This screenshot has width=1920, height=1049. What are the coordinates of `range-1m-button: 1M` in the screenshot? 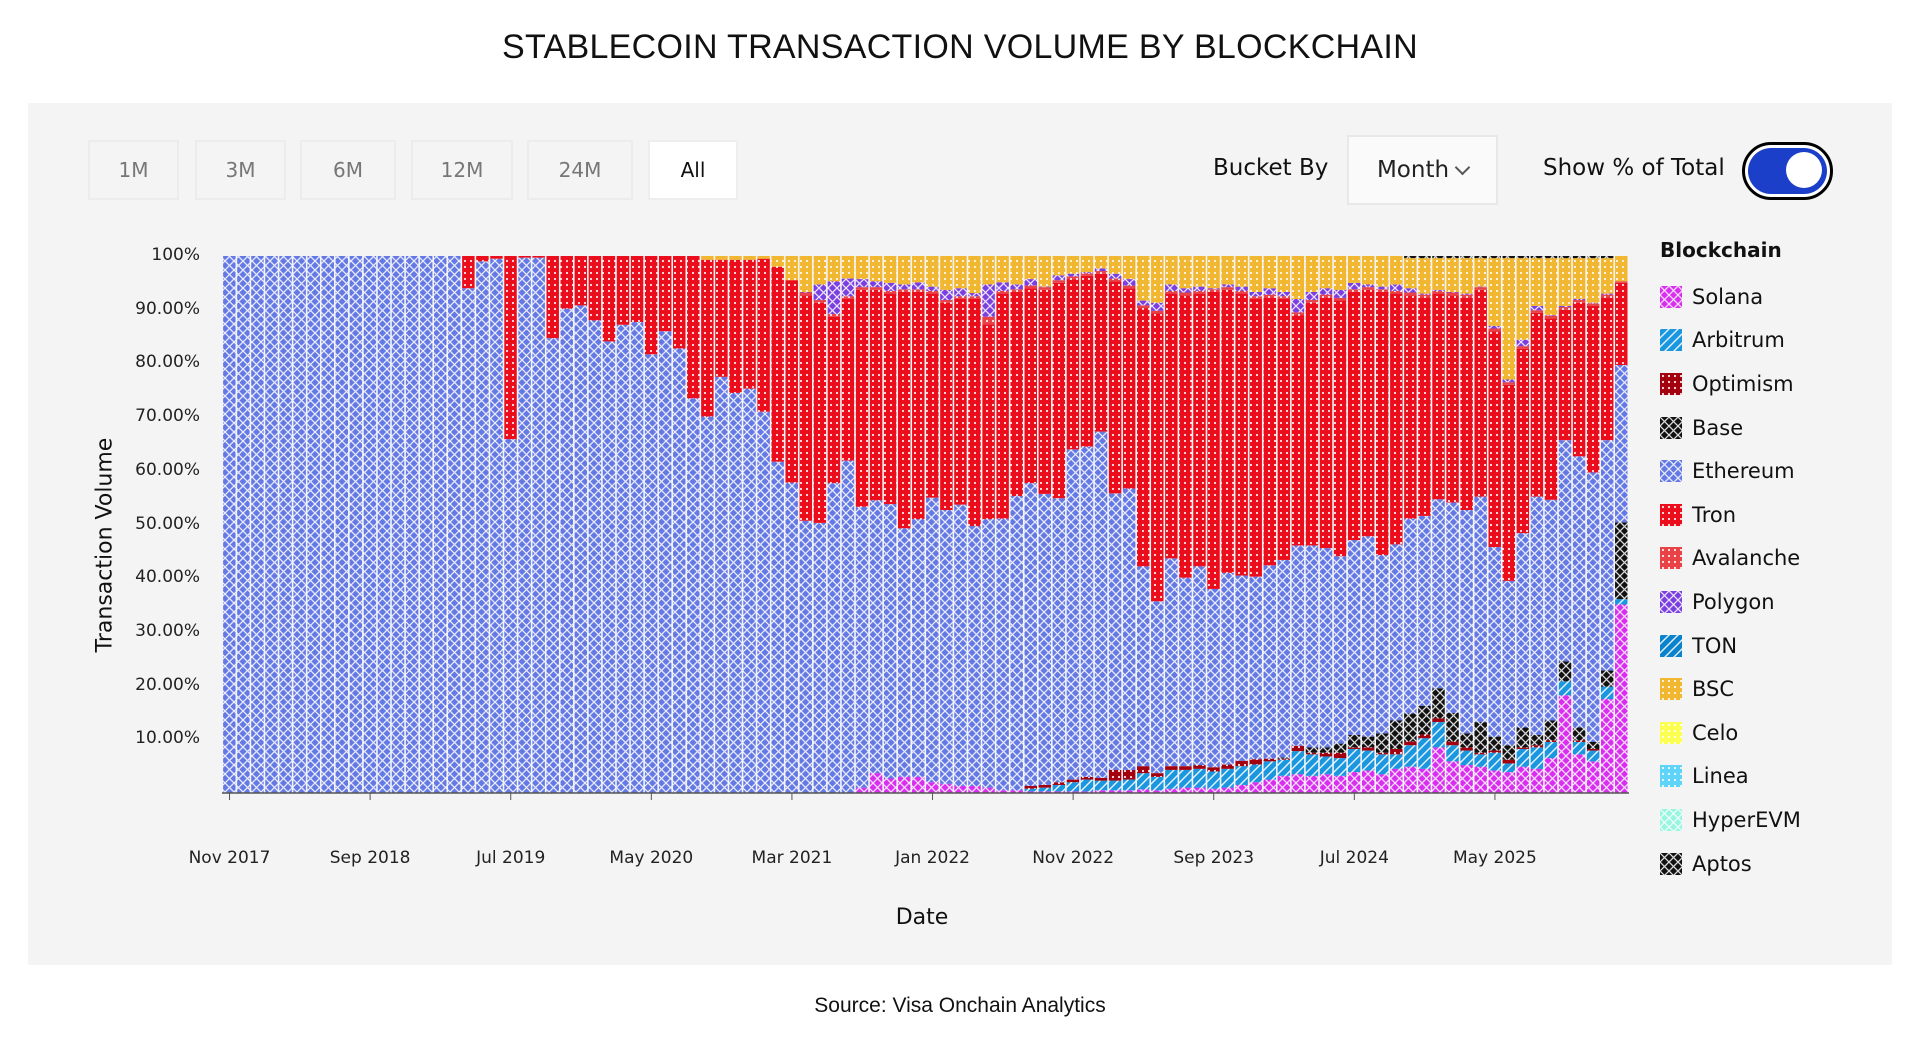 It's located at (133, 170).